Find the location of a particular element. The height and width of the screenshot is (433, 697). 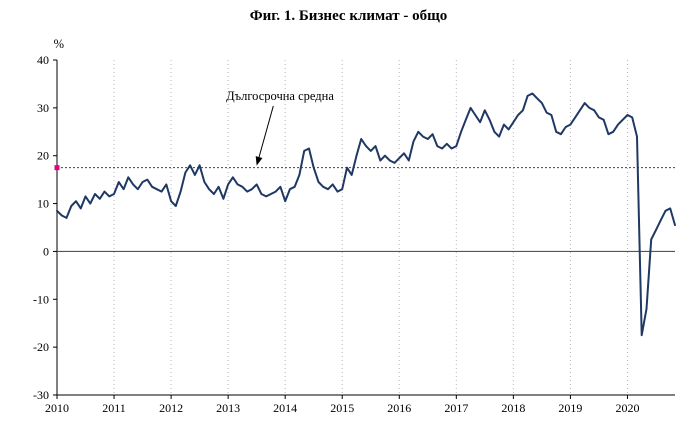

x-tick-label: 2017 is located at coordinates (456, 408).